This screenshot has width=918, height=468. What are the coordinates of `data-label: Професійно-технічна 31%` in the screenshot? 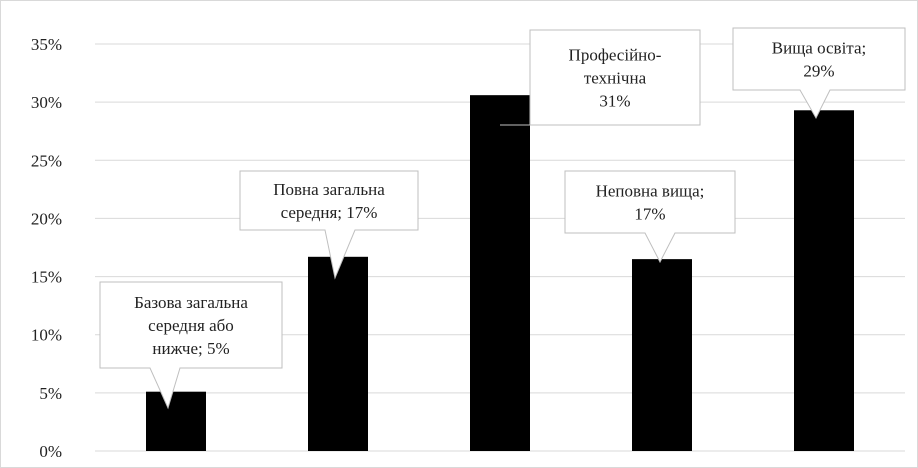 It's located at (615, 78).